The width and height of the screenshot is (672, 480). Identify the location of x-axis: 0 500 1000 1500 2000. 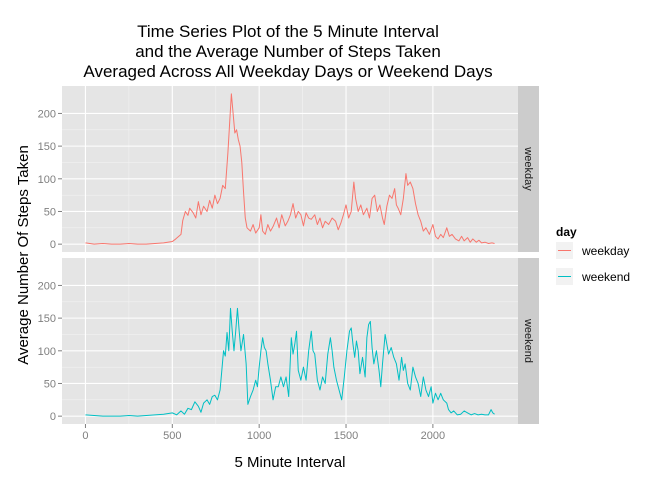
(263, 433).